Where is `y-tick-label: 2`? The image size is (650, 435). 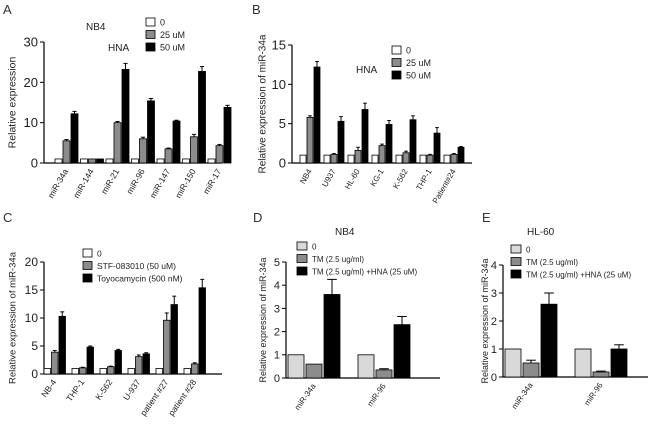
y-tick-label: 2 is located at coordinates (494, 322).